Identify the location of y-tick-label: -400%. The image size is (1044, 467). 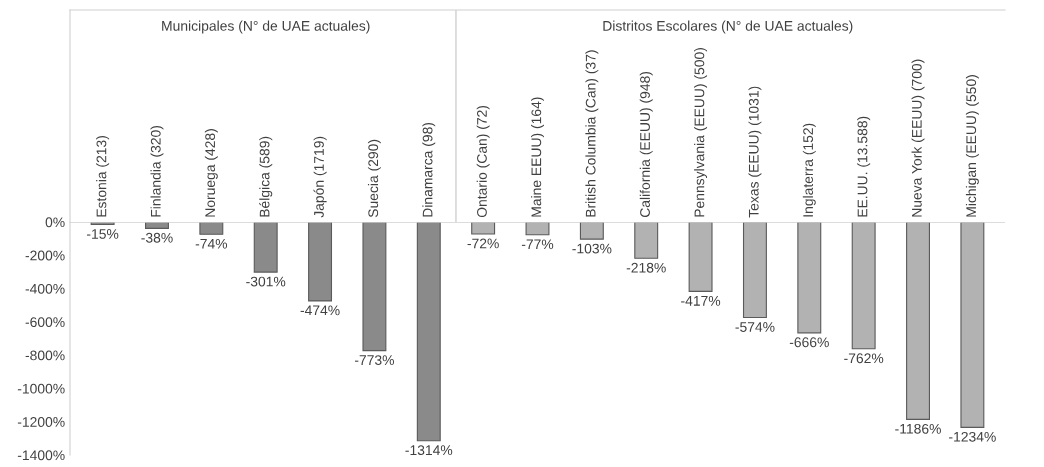
(45, 288).